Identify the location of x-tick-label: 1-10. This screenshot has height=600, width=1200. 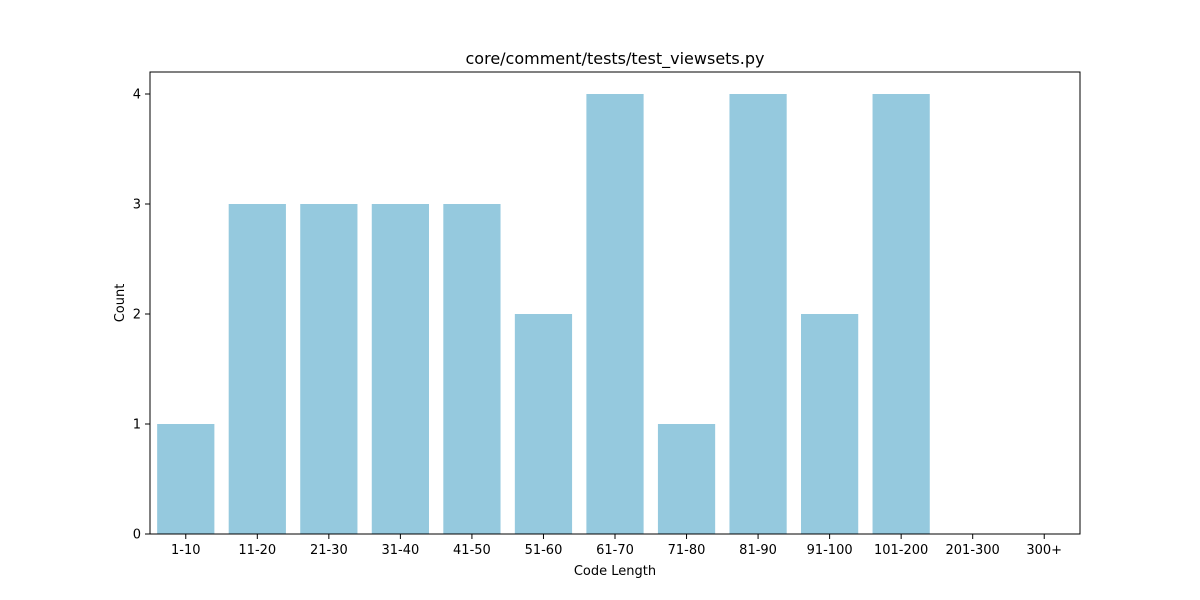
(186, 550).